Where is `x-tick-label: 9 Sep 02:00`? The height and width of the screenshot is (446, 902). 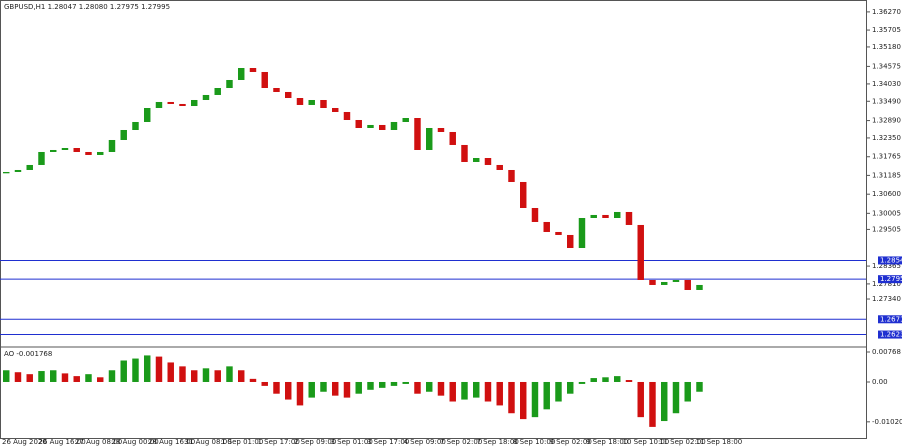 x-tick-label: 9 Sep 02:00 is located at coordinates (571, 442).